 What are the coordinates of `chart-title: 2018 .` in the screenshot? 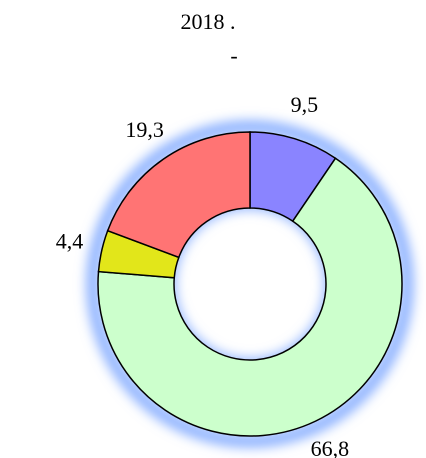 It's located at (208, 21).